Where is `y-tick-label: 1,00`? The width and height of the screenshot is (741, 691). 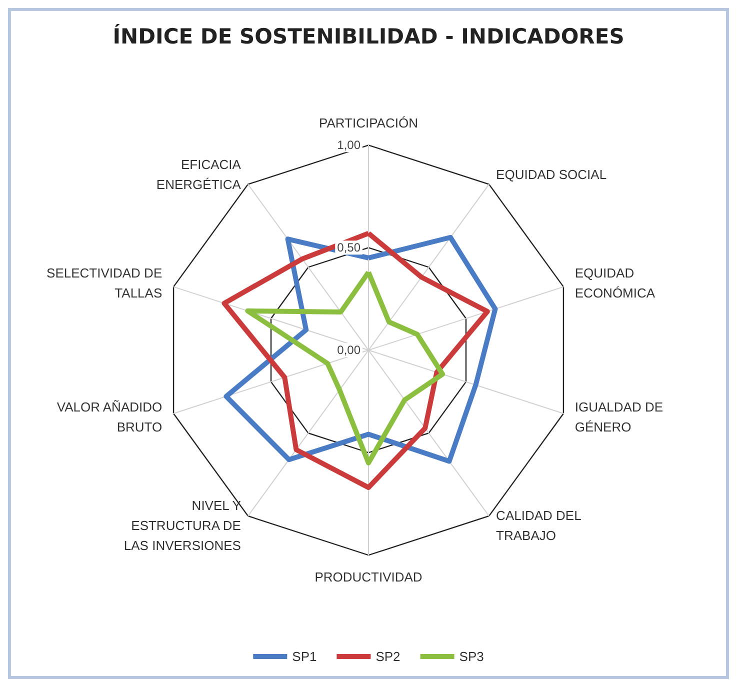
y-tick-label: 1,00 is located at coordinates (349, 145).